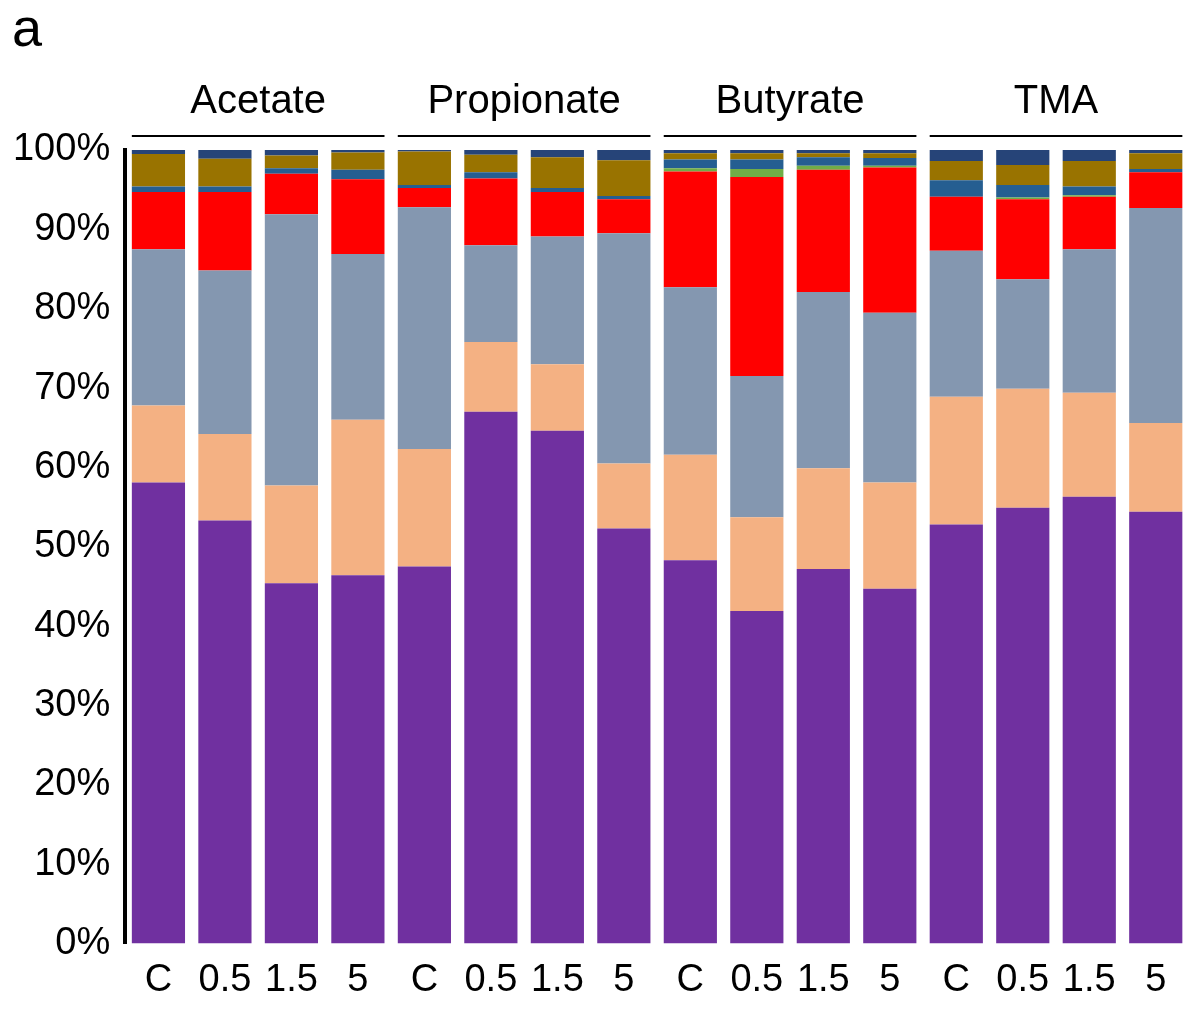 The height and width of the screenshot is (1027, 1199). Describe the element at coordinates (72, 544) in the screenshot. I see `y-tick-label: 50%` at that location.